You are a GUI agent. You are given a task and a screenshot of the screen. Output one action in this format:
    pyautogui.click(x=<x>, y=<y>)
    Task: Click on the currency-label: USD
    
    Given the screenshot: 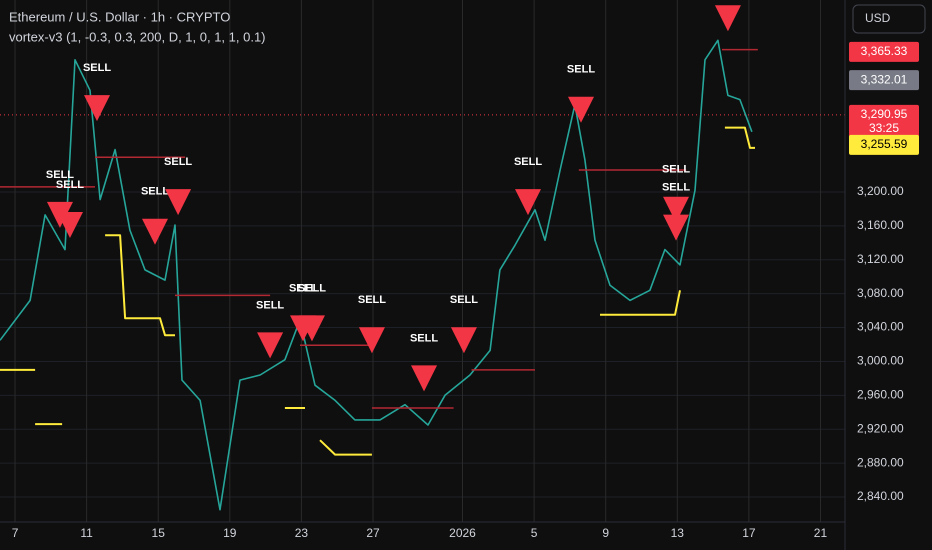 What is the action you would take?
    pyautogui.click(x=878, y=18)
    